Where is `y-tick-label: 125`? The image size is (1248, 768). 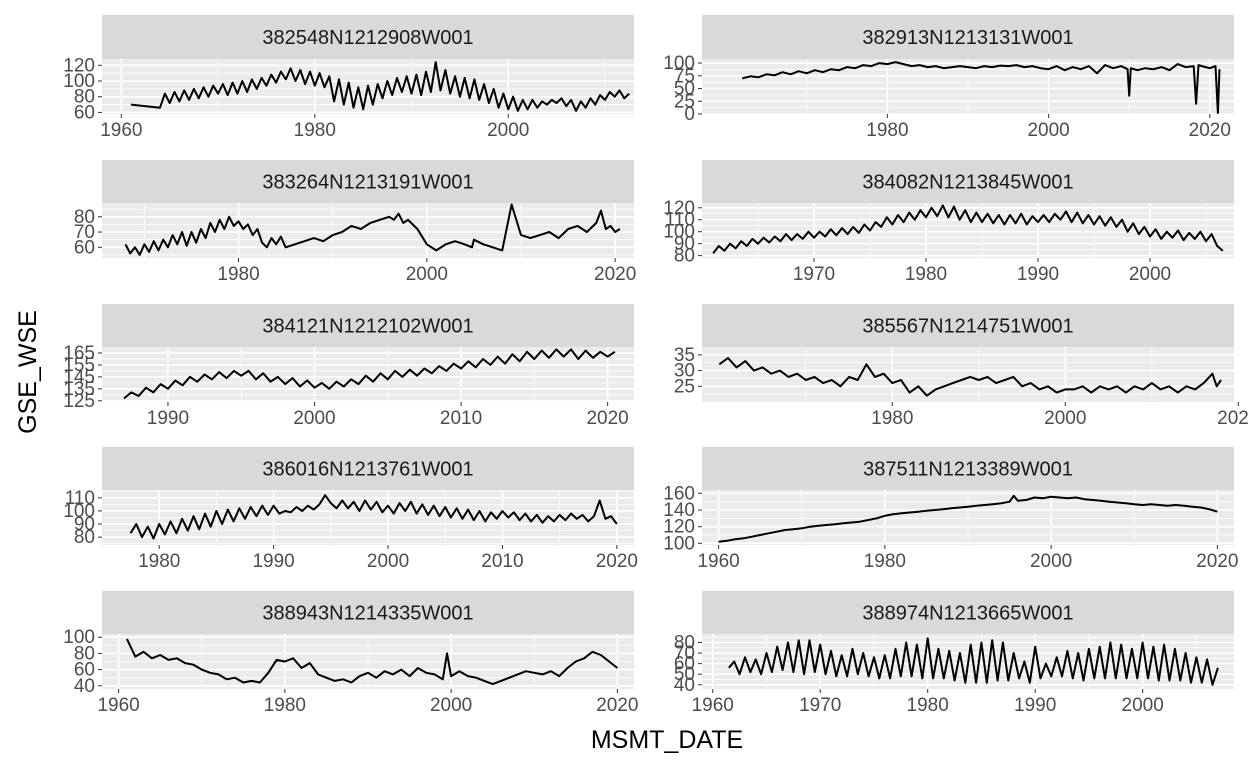
y-tick-label: 125 is located at coordinates (79, 401).